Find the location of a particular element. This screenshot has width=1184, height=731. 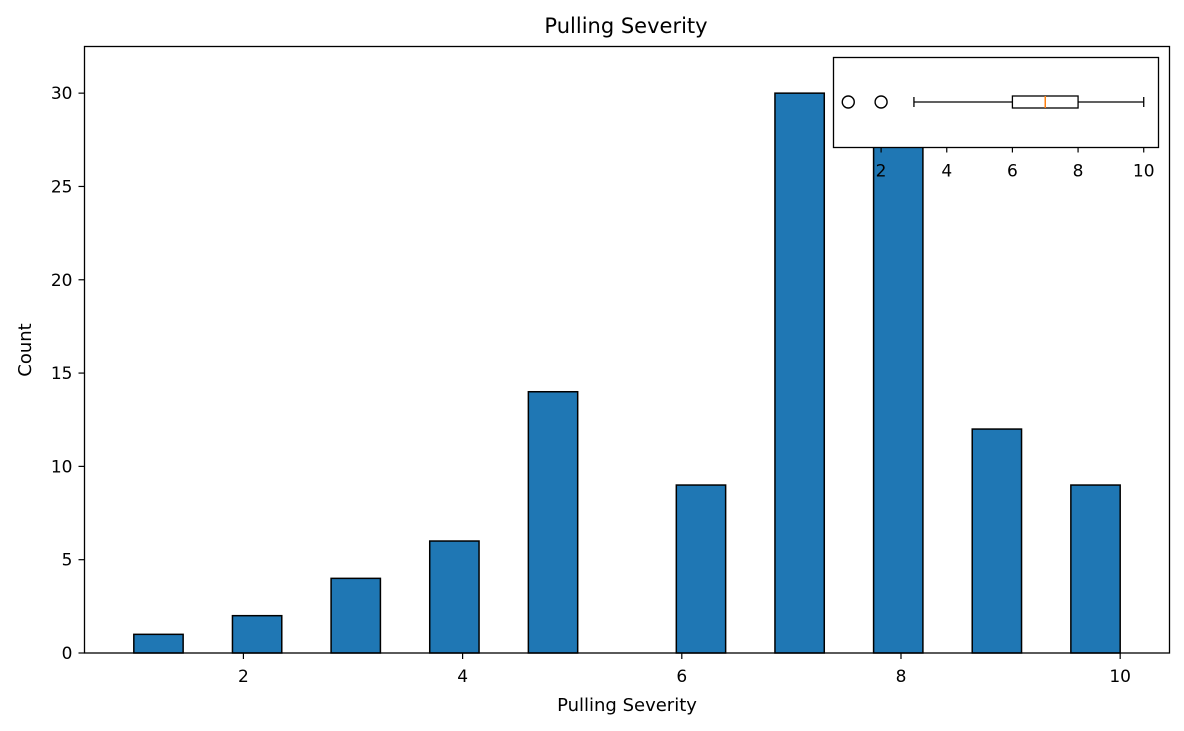

chart-title: Pulling Severity is located at coordinates (625, 26).